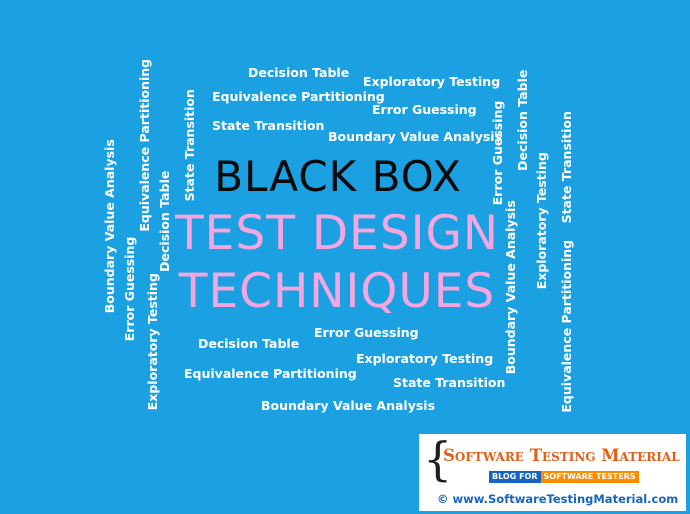 The width and height of the screenshot is (690, 514). Describe the element at coordinates (337, 233) in the screenshot. I see `title-test-design: TEST DESIGN` at that location.